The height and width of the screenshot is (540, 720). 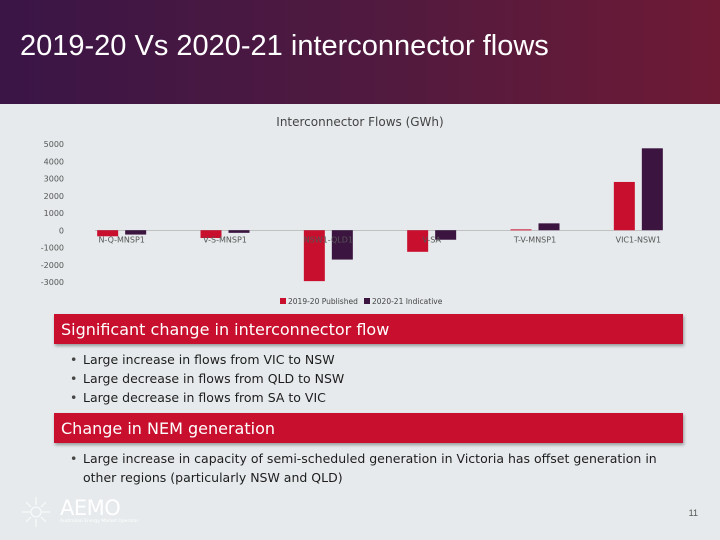 I want to click on y-tick-label: 4000, so click(x=54, y=161).